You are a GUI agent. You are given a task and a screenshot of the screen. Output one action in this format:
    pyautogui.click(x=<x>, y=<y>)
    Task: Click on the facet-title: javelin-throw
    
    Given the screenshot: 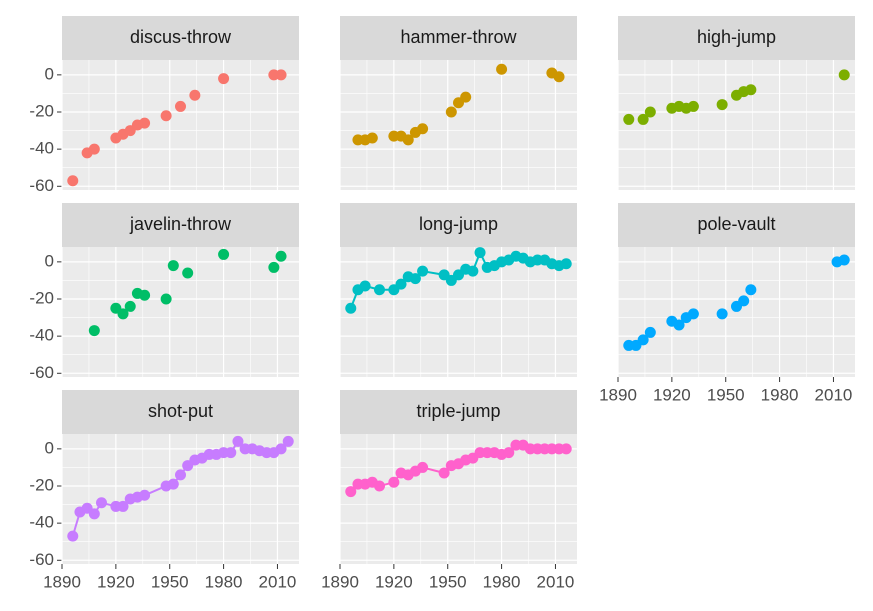 What is the action you would take?
    pyautogui.click(x=180, y=224)
    